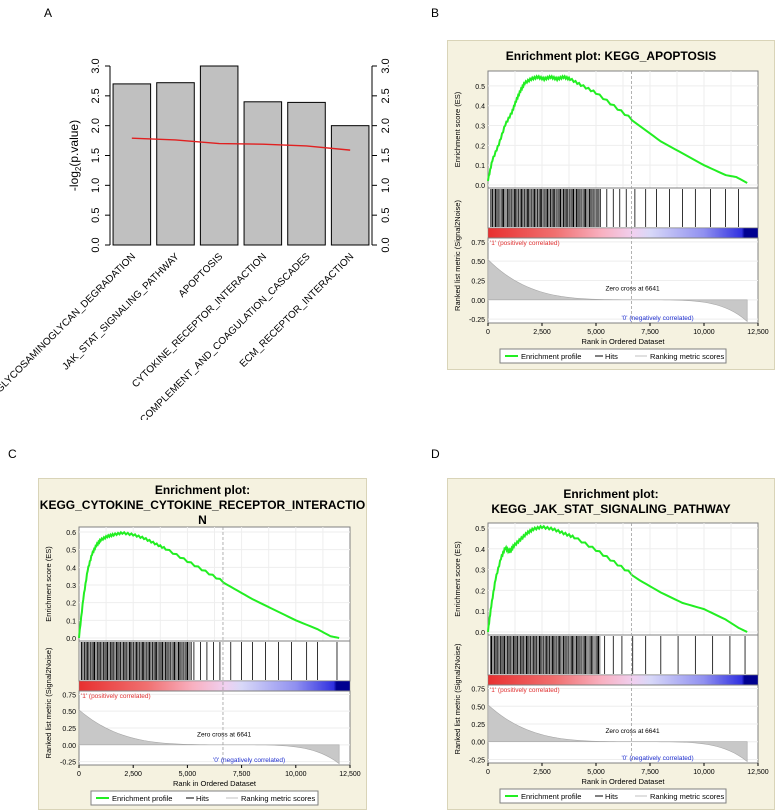 This screenshot has height=811, width=778. Describe the element at coordinates (202, 520) in the screenshot. I see `gsea-title-line: N` at that location.